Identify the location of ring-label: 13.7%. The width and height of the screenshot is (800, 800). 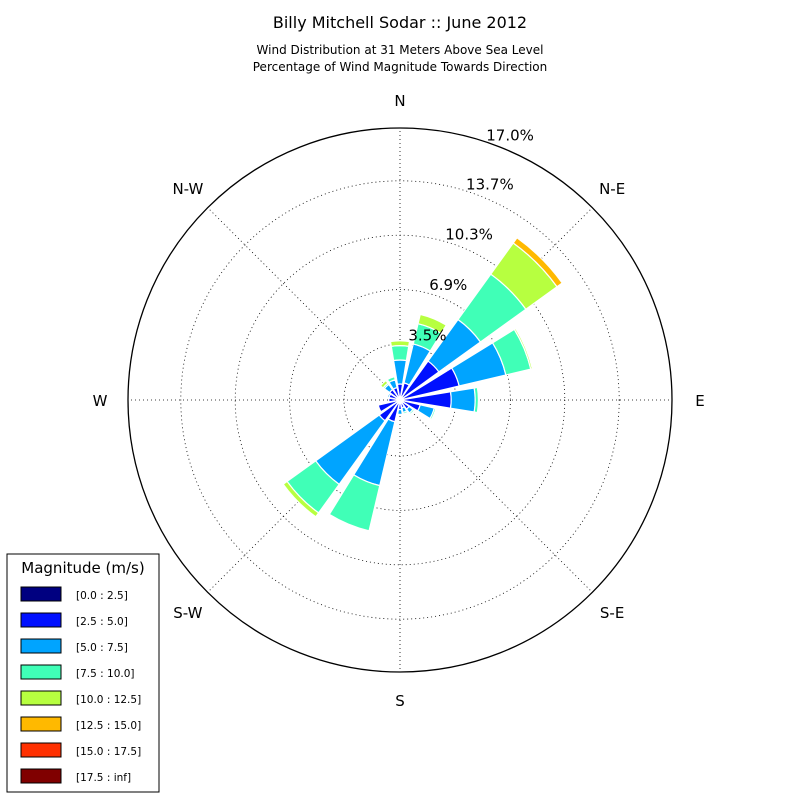
(490, 184).